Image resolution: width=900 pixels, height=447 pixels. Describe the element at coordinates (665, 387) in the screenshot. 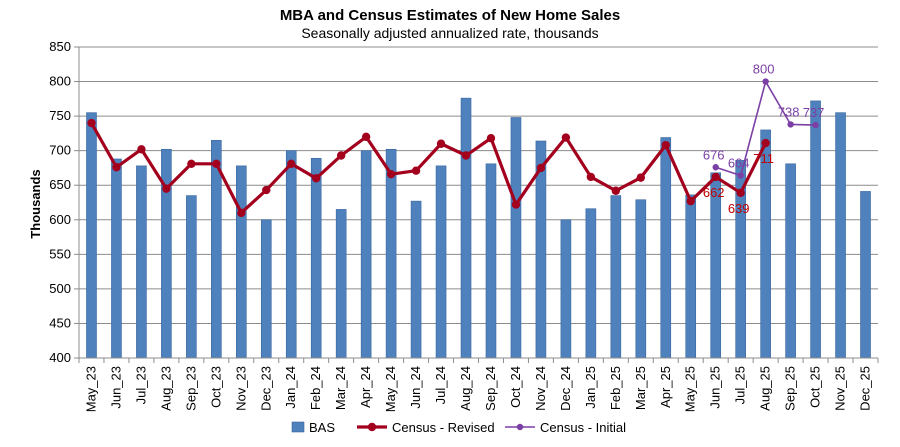

I see `x-tick-label: Apr_25` at that location.